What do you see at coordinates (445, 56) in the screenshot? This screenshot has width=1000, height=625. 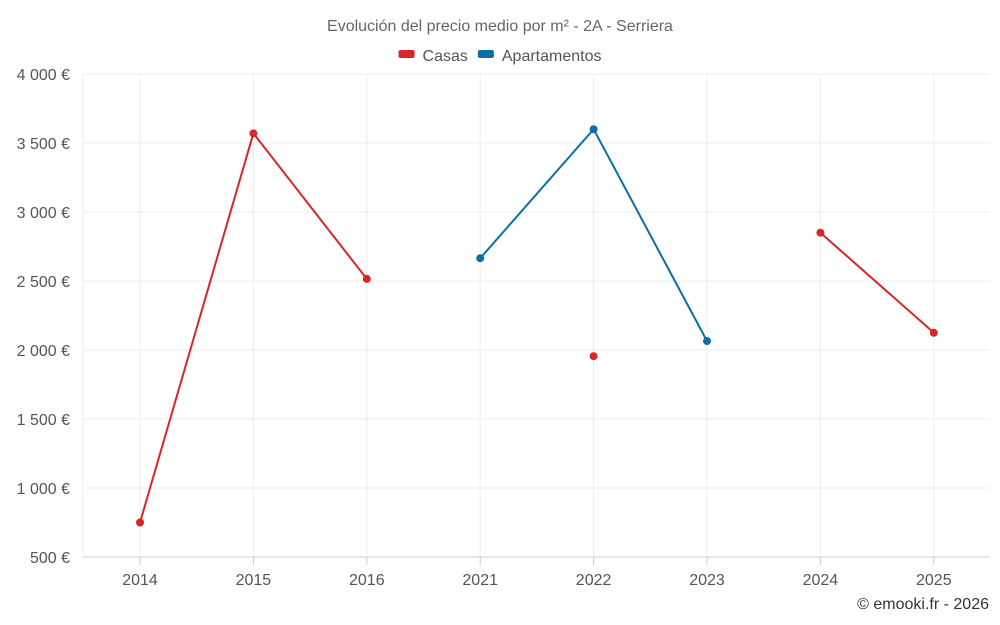 I see `legend-label: Casas` at bounding box center [445, 56].